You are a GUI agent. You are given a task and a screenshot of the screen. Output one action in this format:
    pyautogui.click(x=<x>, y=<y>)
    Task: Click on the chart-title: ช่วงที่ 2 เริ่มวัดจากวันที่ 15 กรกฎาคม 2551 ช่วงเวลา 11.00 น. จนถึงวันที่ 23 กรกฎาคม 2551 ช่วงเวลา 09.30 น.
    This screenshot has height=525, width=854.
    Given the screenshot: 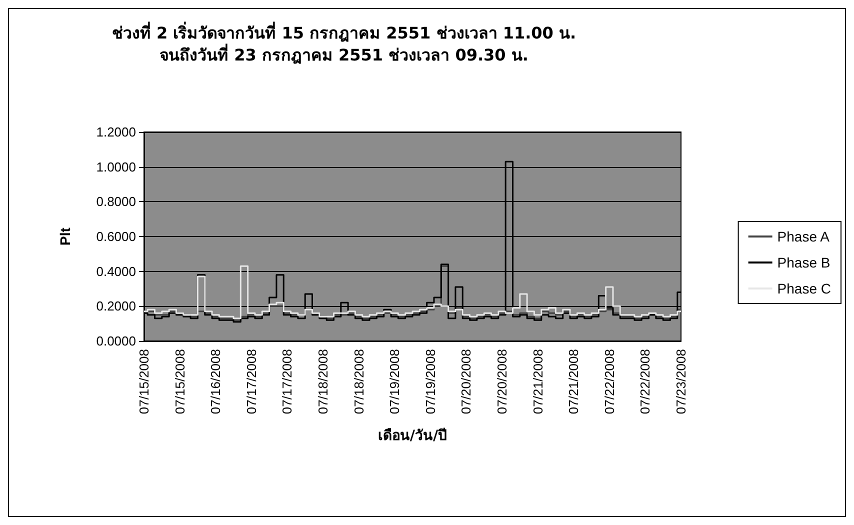 What is the action you would take?
    pyautogui.click(x=344, y=43)
    